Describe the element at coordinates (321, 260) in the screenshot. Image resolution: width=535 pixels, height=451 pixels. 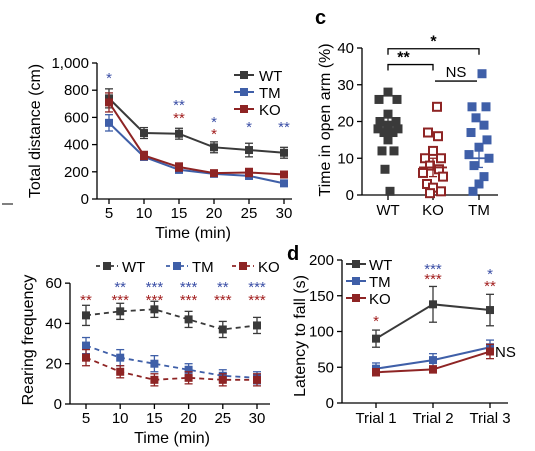
I see `panel-d-y-tick-label: 200` at that location.